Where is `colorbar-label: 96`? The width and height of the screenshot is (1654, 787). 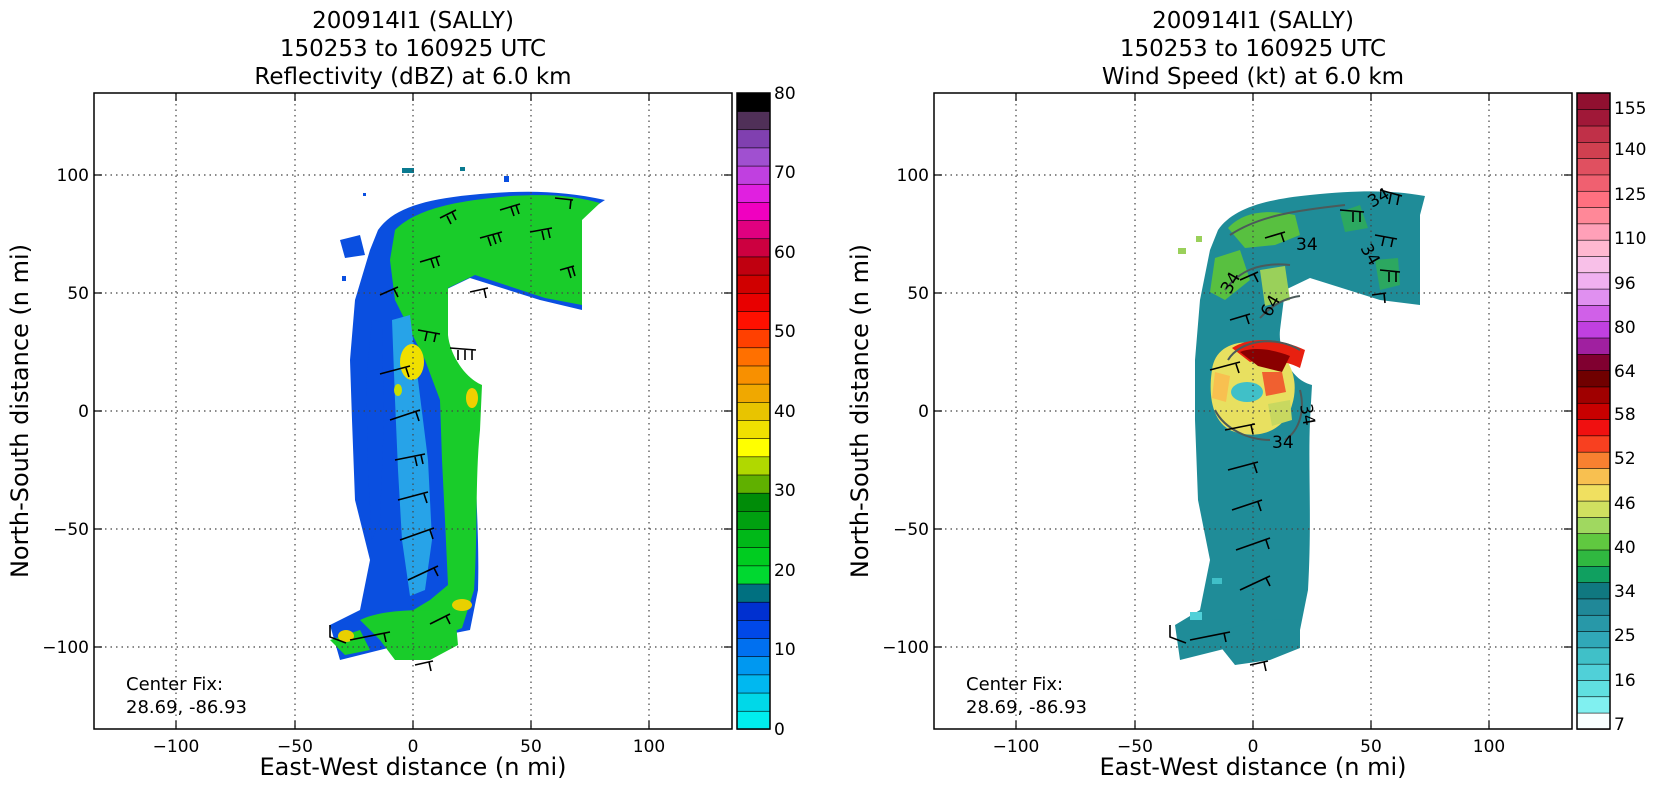 colorbar-label: 96 is located at coordinates (1625, 284).